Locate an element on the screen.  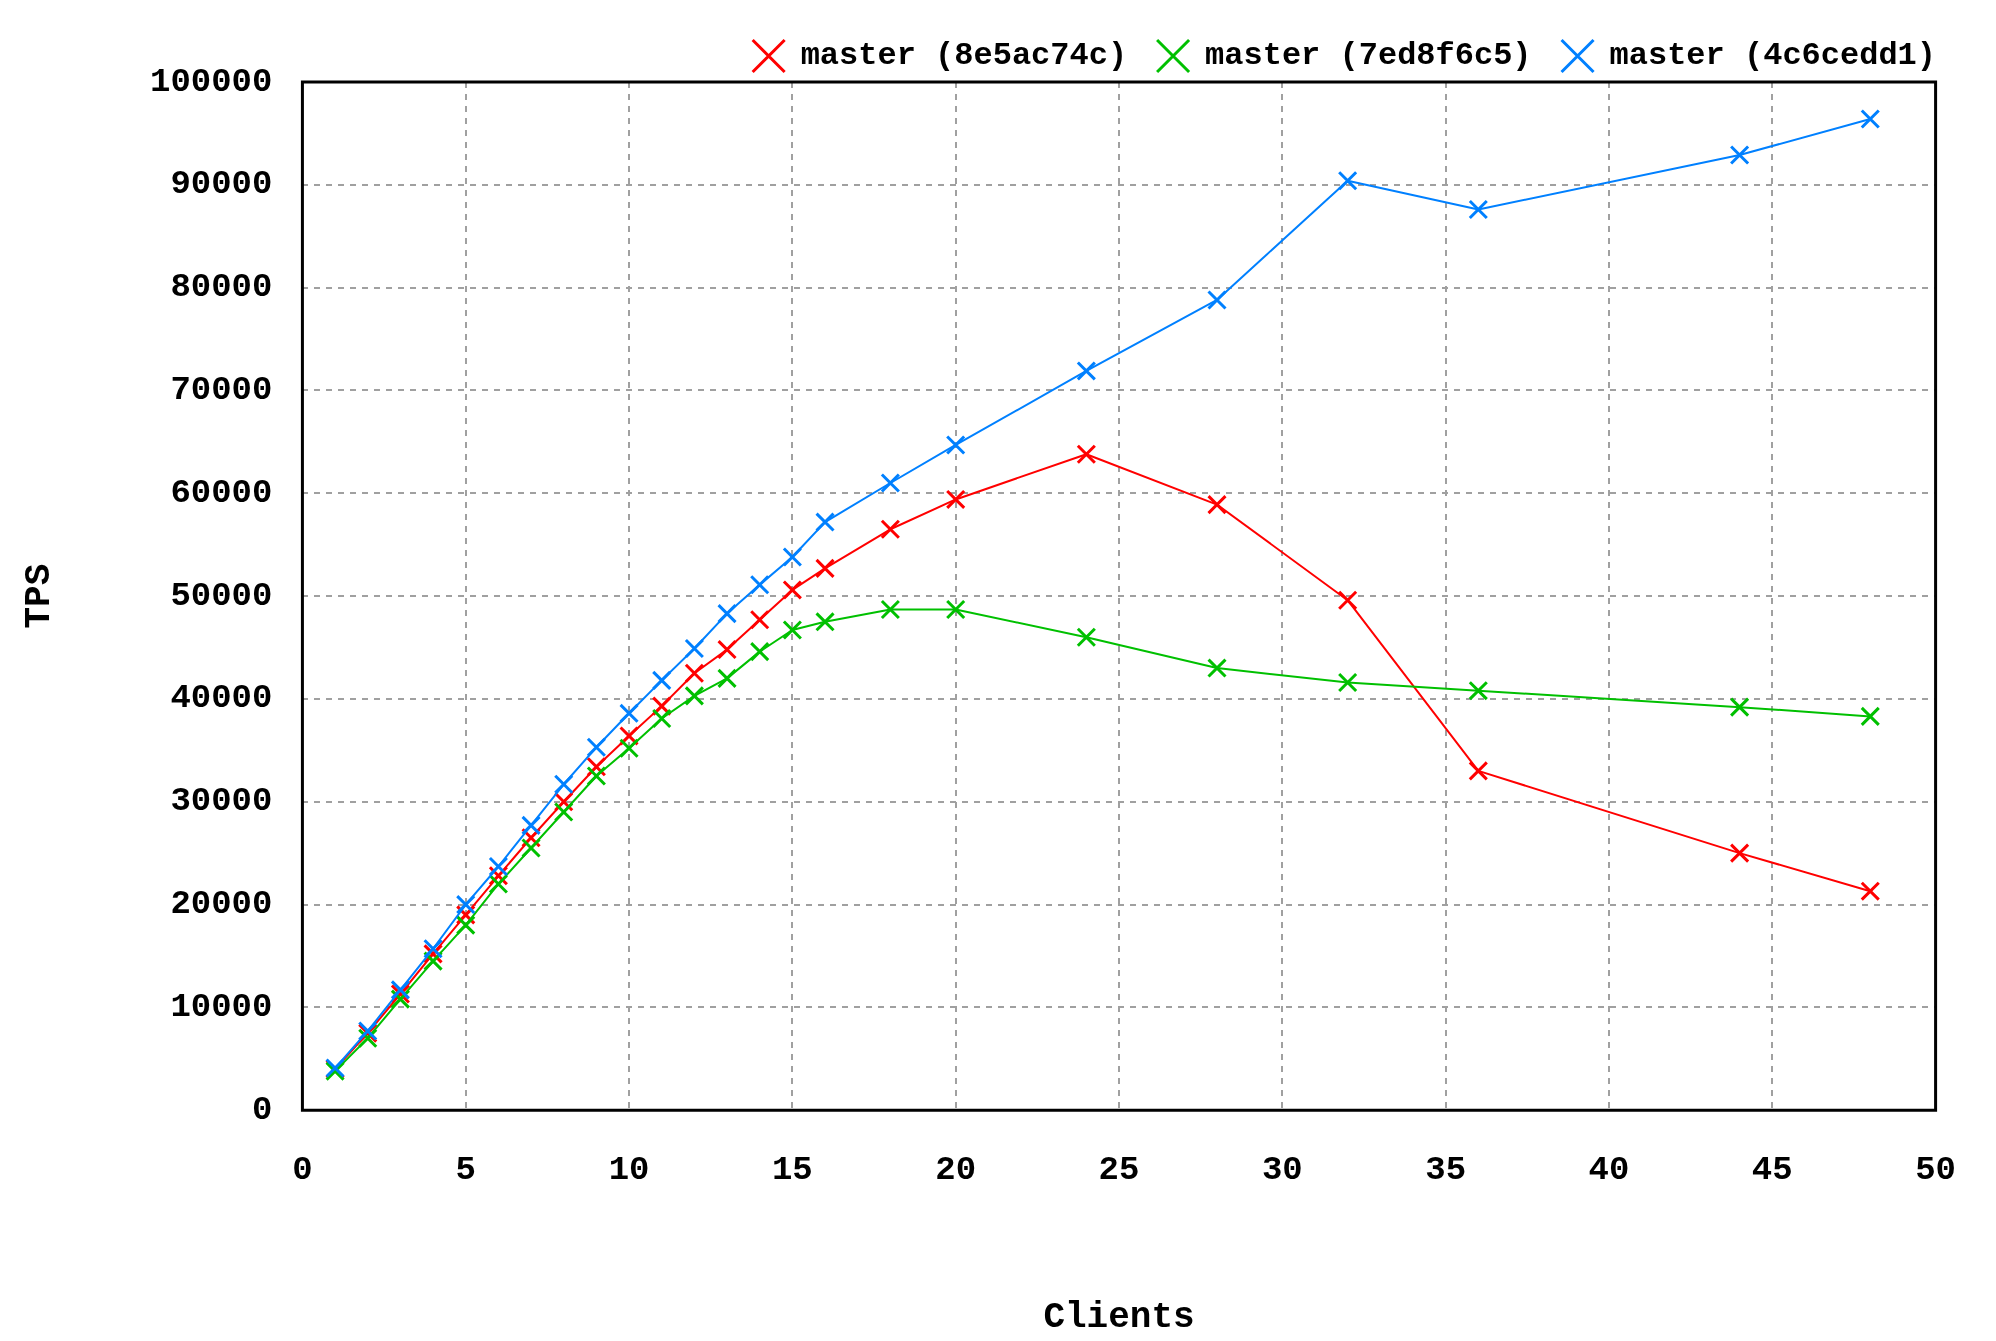
x-axis-title: Clients is located at coordinates (1119, 1318).